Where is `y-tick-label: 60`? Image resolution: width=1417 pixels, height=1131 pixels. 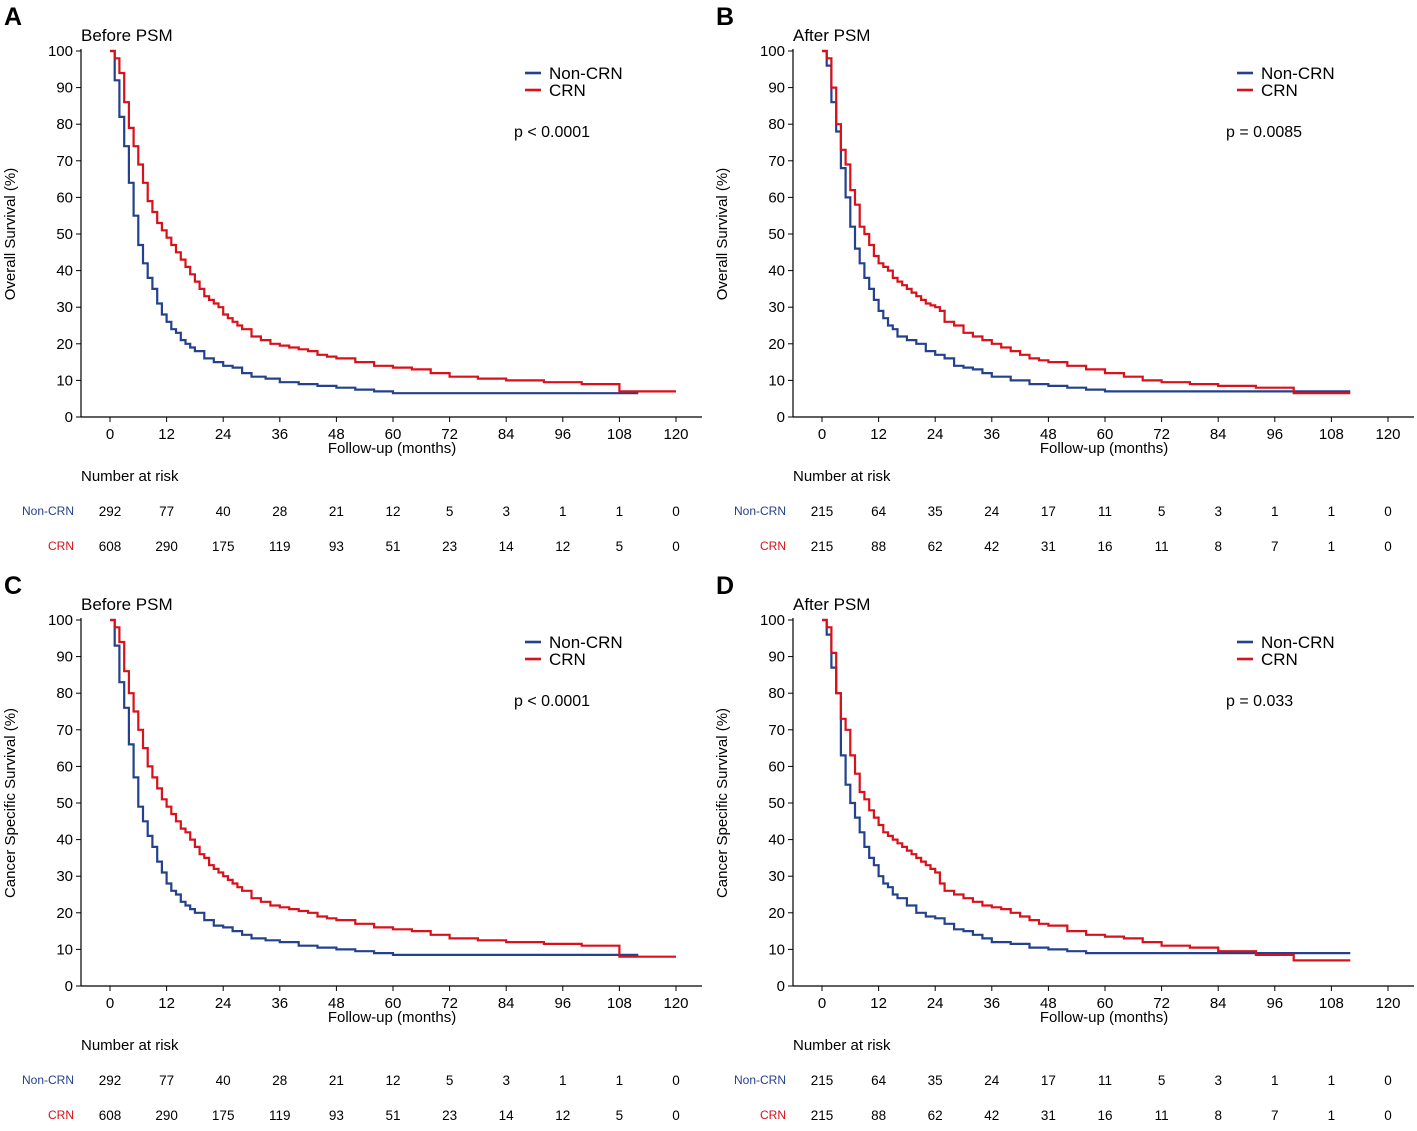
y-tick-label: 60 is located at coordinates (776, 197).